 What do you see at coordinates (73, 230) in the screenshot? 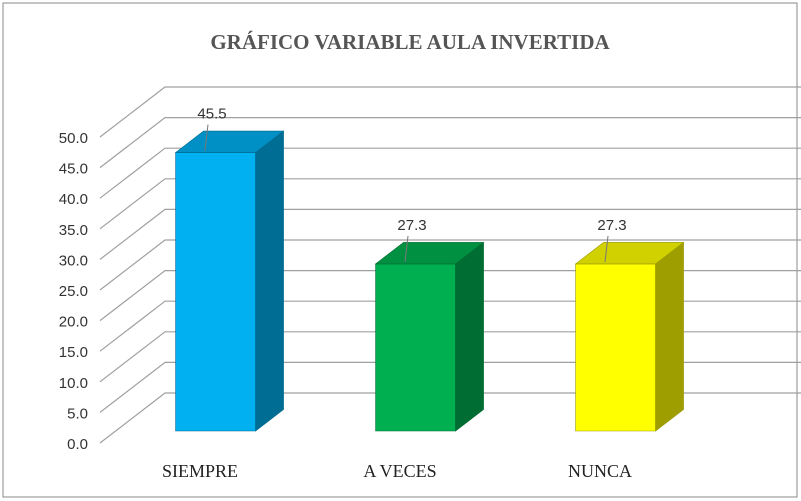
I see `y-tick-label: 35.0` at bounding box center [73, 230].